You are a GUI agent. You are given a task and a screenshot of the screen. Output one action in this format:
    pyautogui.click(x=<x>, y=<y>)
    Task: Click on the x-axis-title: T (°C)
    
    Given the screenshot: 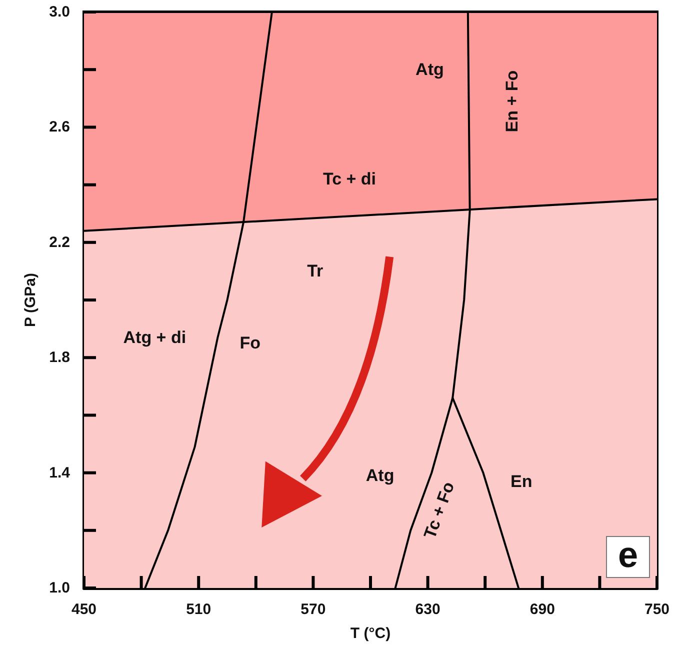 What is the action you would take?
    pyautogui.click(x=370, y=633)
    